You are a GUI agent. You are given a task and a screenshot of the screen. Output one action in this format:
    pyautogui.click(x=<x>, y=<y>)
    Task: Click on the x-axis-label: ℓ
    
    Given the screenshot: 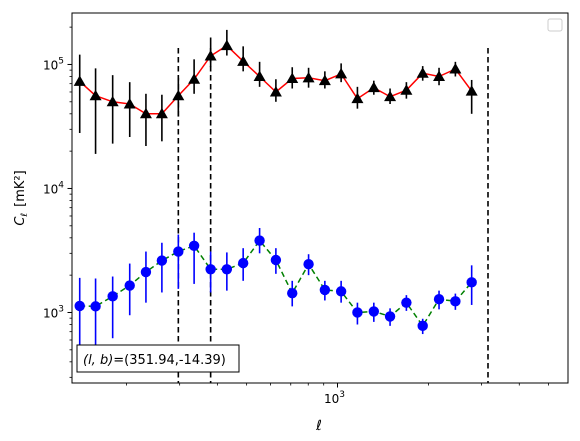 What is the action you would take?
    pyautogui.click(x=318, y=426)
    